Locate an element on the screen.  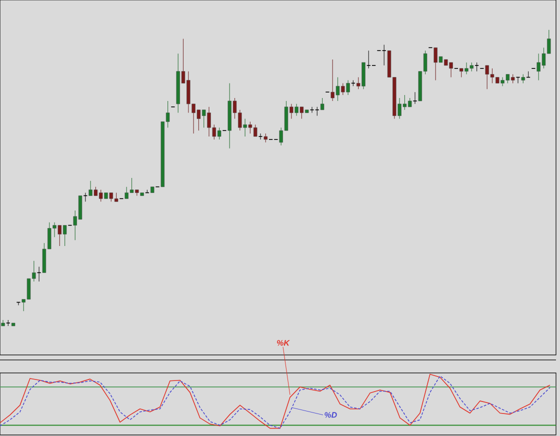
legend-label: %D is located at coordinates (330, 415).